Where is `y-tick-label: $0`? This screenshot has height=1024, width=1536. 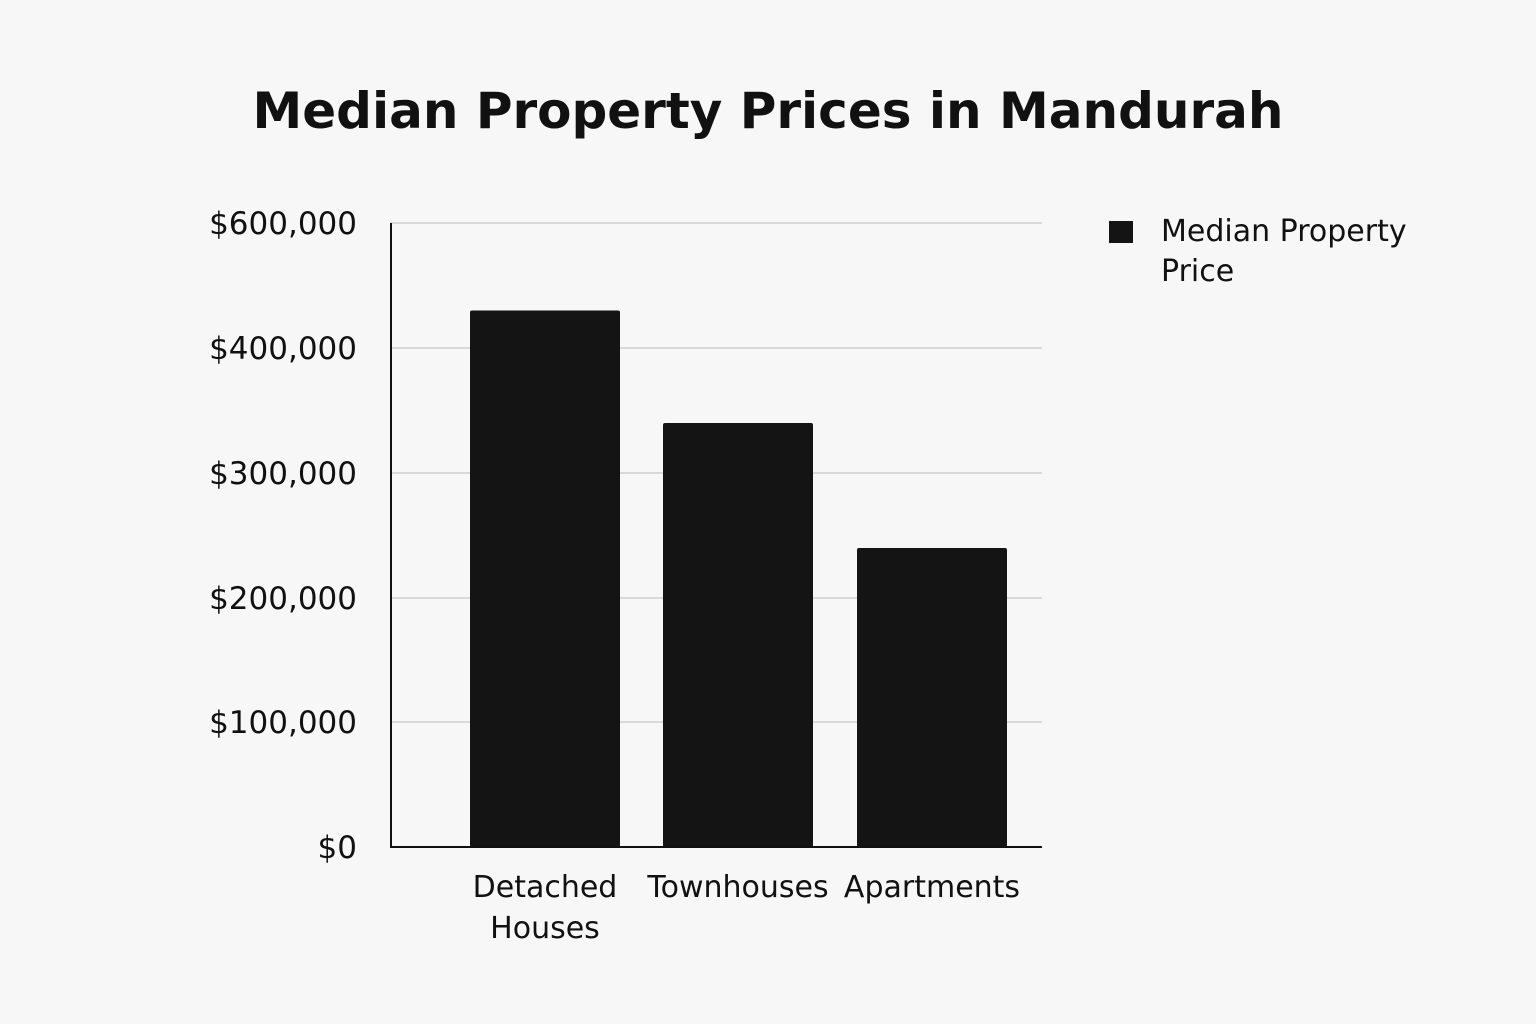
y-tick-label: $0 is located at coordinates (337, 848).